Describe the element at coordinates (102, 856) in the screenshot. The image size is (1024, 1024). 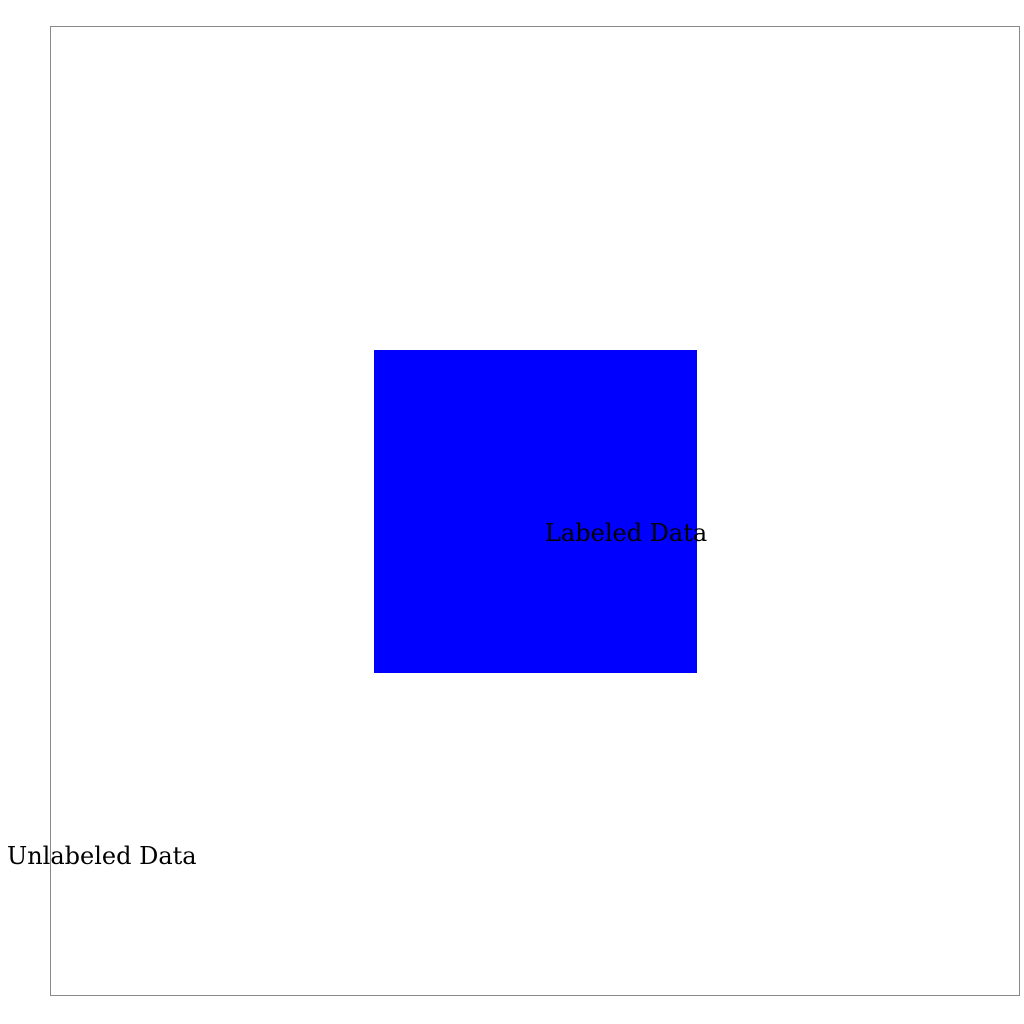
I see `unlabeled-data-label: Unlabeled Data` at that location.